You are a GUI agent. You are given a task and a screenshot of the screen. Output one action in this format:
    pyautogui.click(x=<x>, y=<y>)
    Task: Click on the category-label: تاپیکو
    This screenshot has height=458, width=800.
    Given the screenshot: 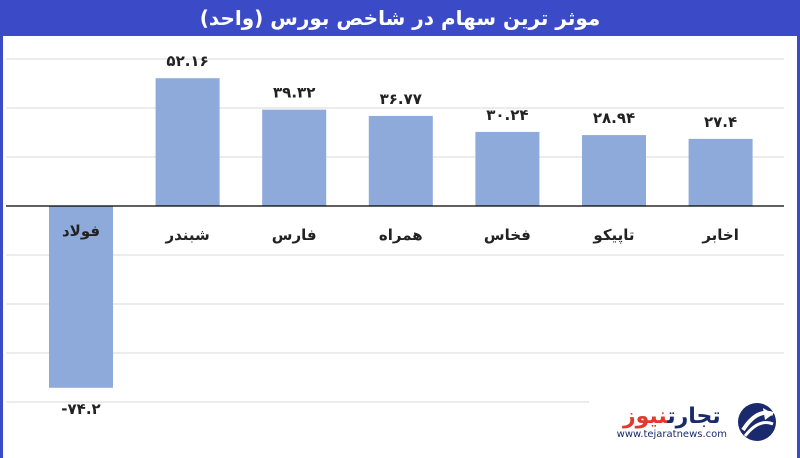 What is the action you would take?
    pyautogui.click(x=613, y=235)
    